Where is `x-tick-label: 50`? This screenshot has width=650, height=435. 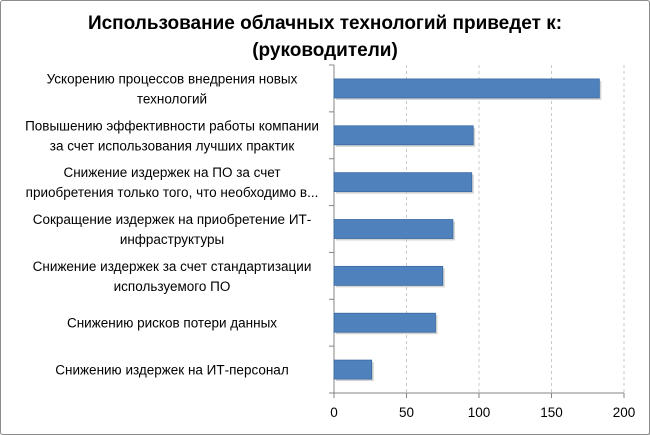
x-tick-label: 50 is located at coordinates (406, 412).